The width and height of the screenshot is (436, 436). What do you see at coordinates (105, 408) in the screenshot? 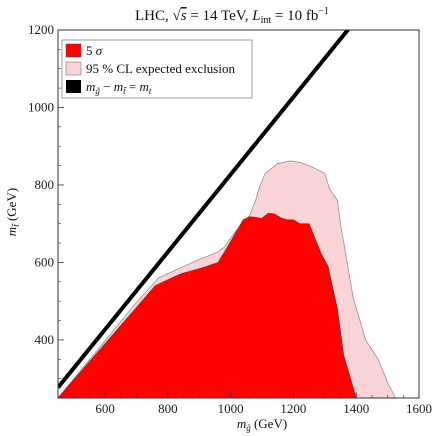
I see `x-tick-label: 600` at bounding box center [105, 408].